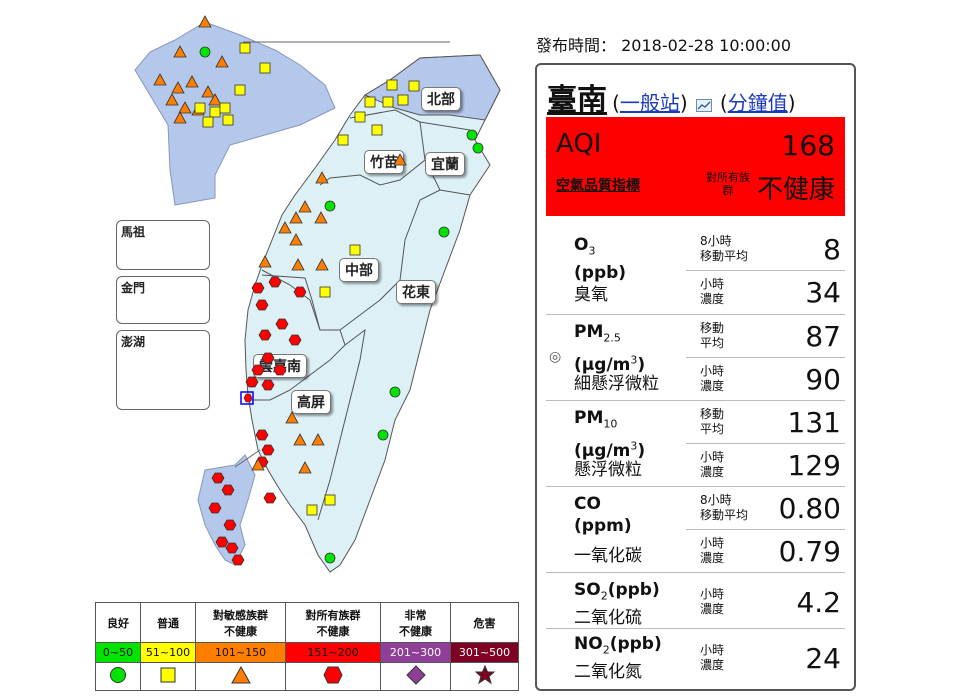  I want to click on region-gaoping: 高屏, so click(311, 402).